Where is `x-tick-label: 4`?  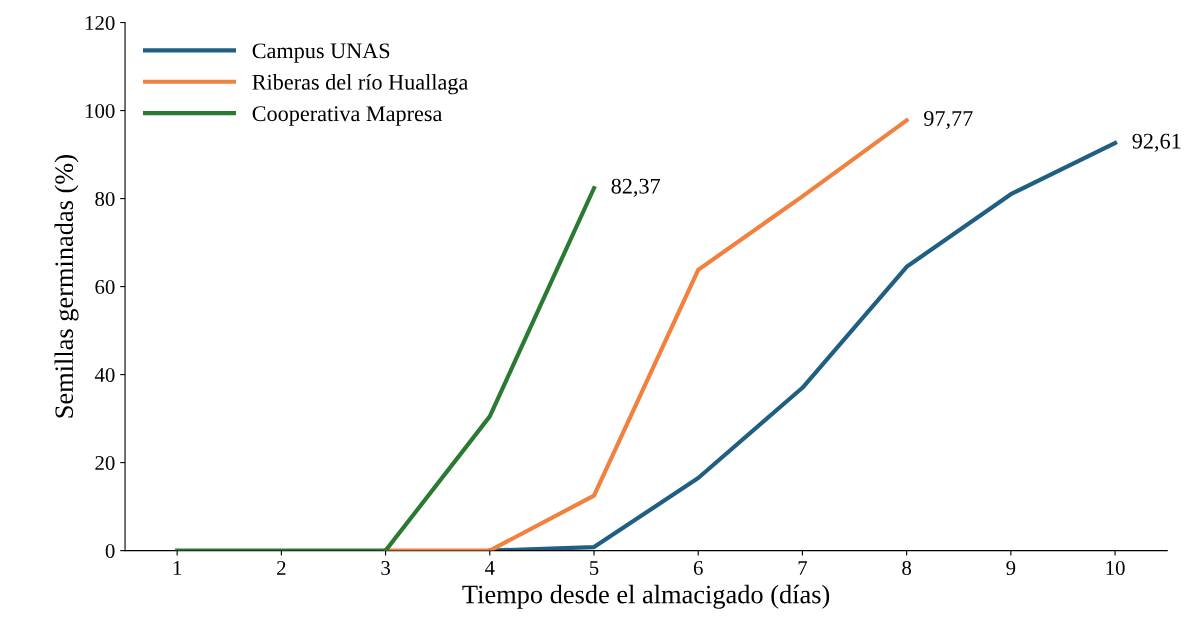
x-tick-label: 4 is located at coordinates (490, 568).